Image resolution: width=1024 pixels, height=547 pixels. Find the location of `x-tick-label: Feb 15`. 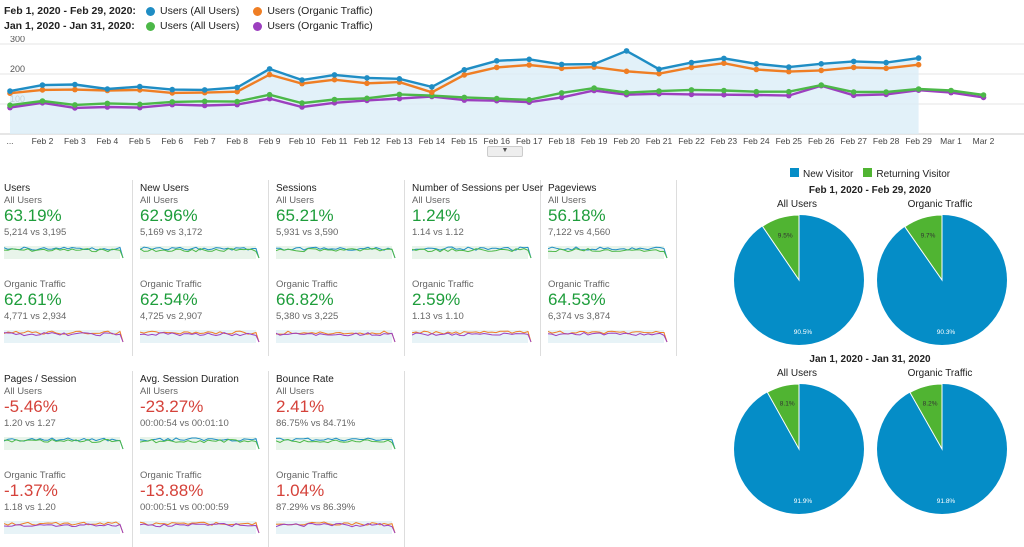

x-tick-label: Feb 15 is located at coordinates (464, 141).